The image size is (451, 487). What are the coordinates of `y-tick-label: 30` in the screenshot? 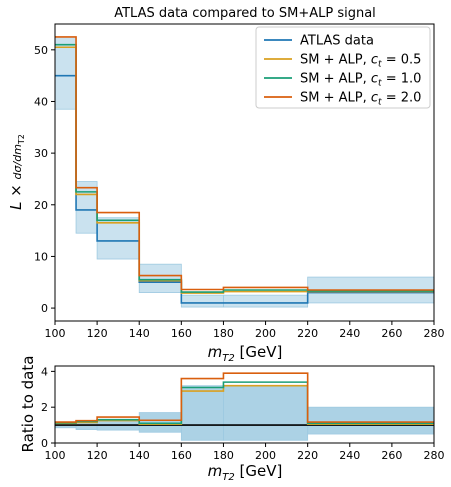 It's located at (41, 153).